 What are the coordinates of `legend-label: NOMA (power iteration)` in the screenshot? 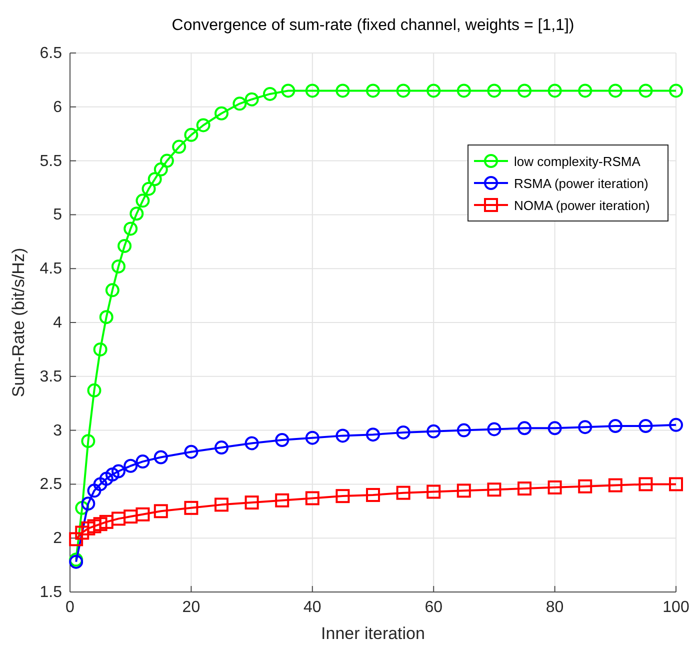 It's located at (582, 205).